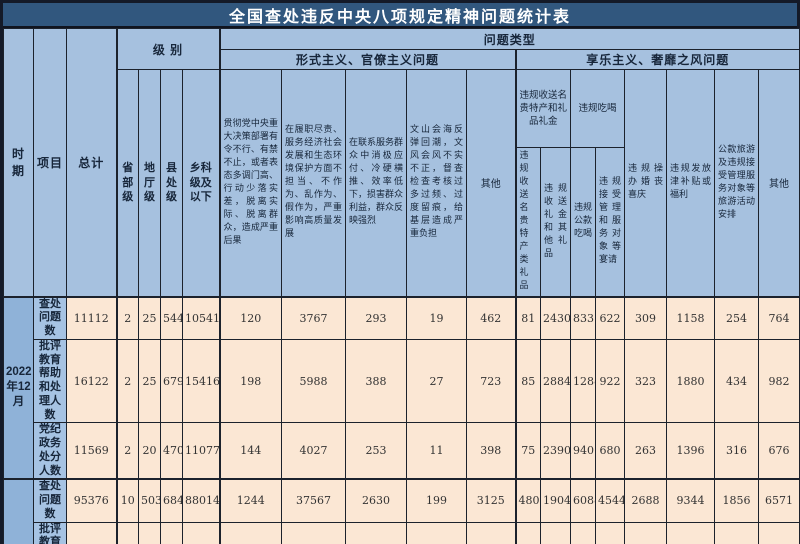  I want to click on data-cell: 5988, so click(314, 381).